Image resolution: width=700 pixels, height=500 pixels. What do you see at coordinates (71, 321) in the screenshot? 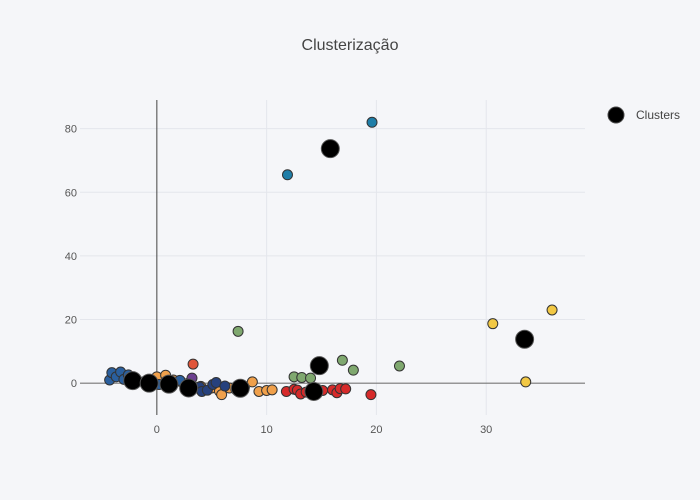
I see `y-tick-label: 20` at bounding box center [71, 321].